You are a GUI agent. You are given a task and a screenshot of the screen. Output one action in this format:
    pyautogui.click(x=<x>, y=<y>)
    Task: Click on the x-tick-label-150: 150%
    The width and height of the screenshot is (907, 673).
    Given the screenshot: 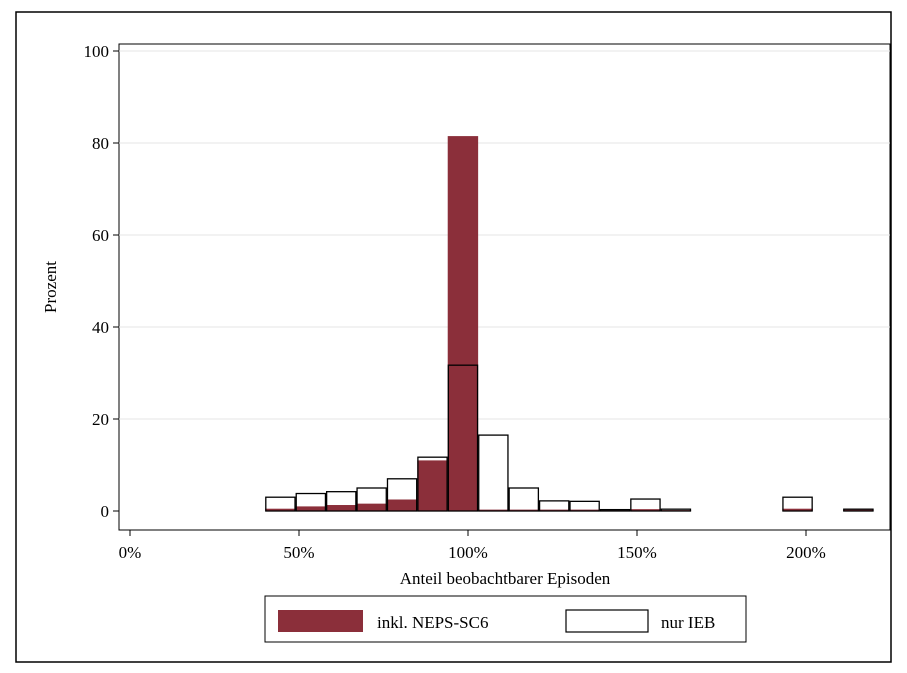 What is the action you would take?
    pyautogui.click(x=637, y=552)
    